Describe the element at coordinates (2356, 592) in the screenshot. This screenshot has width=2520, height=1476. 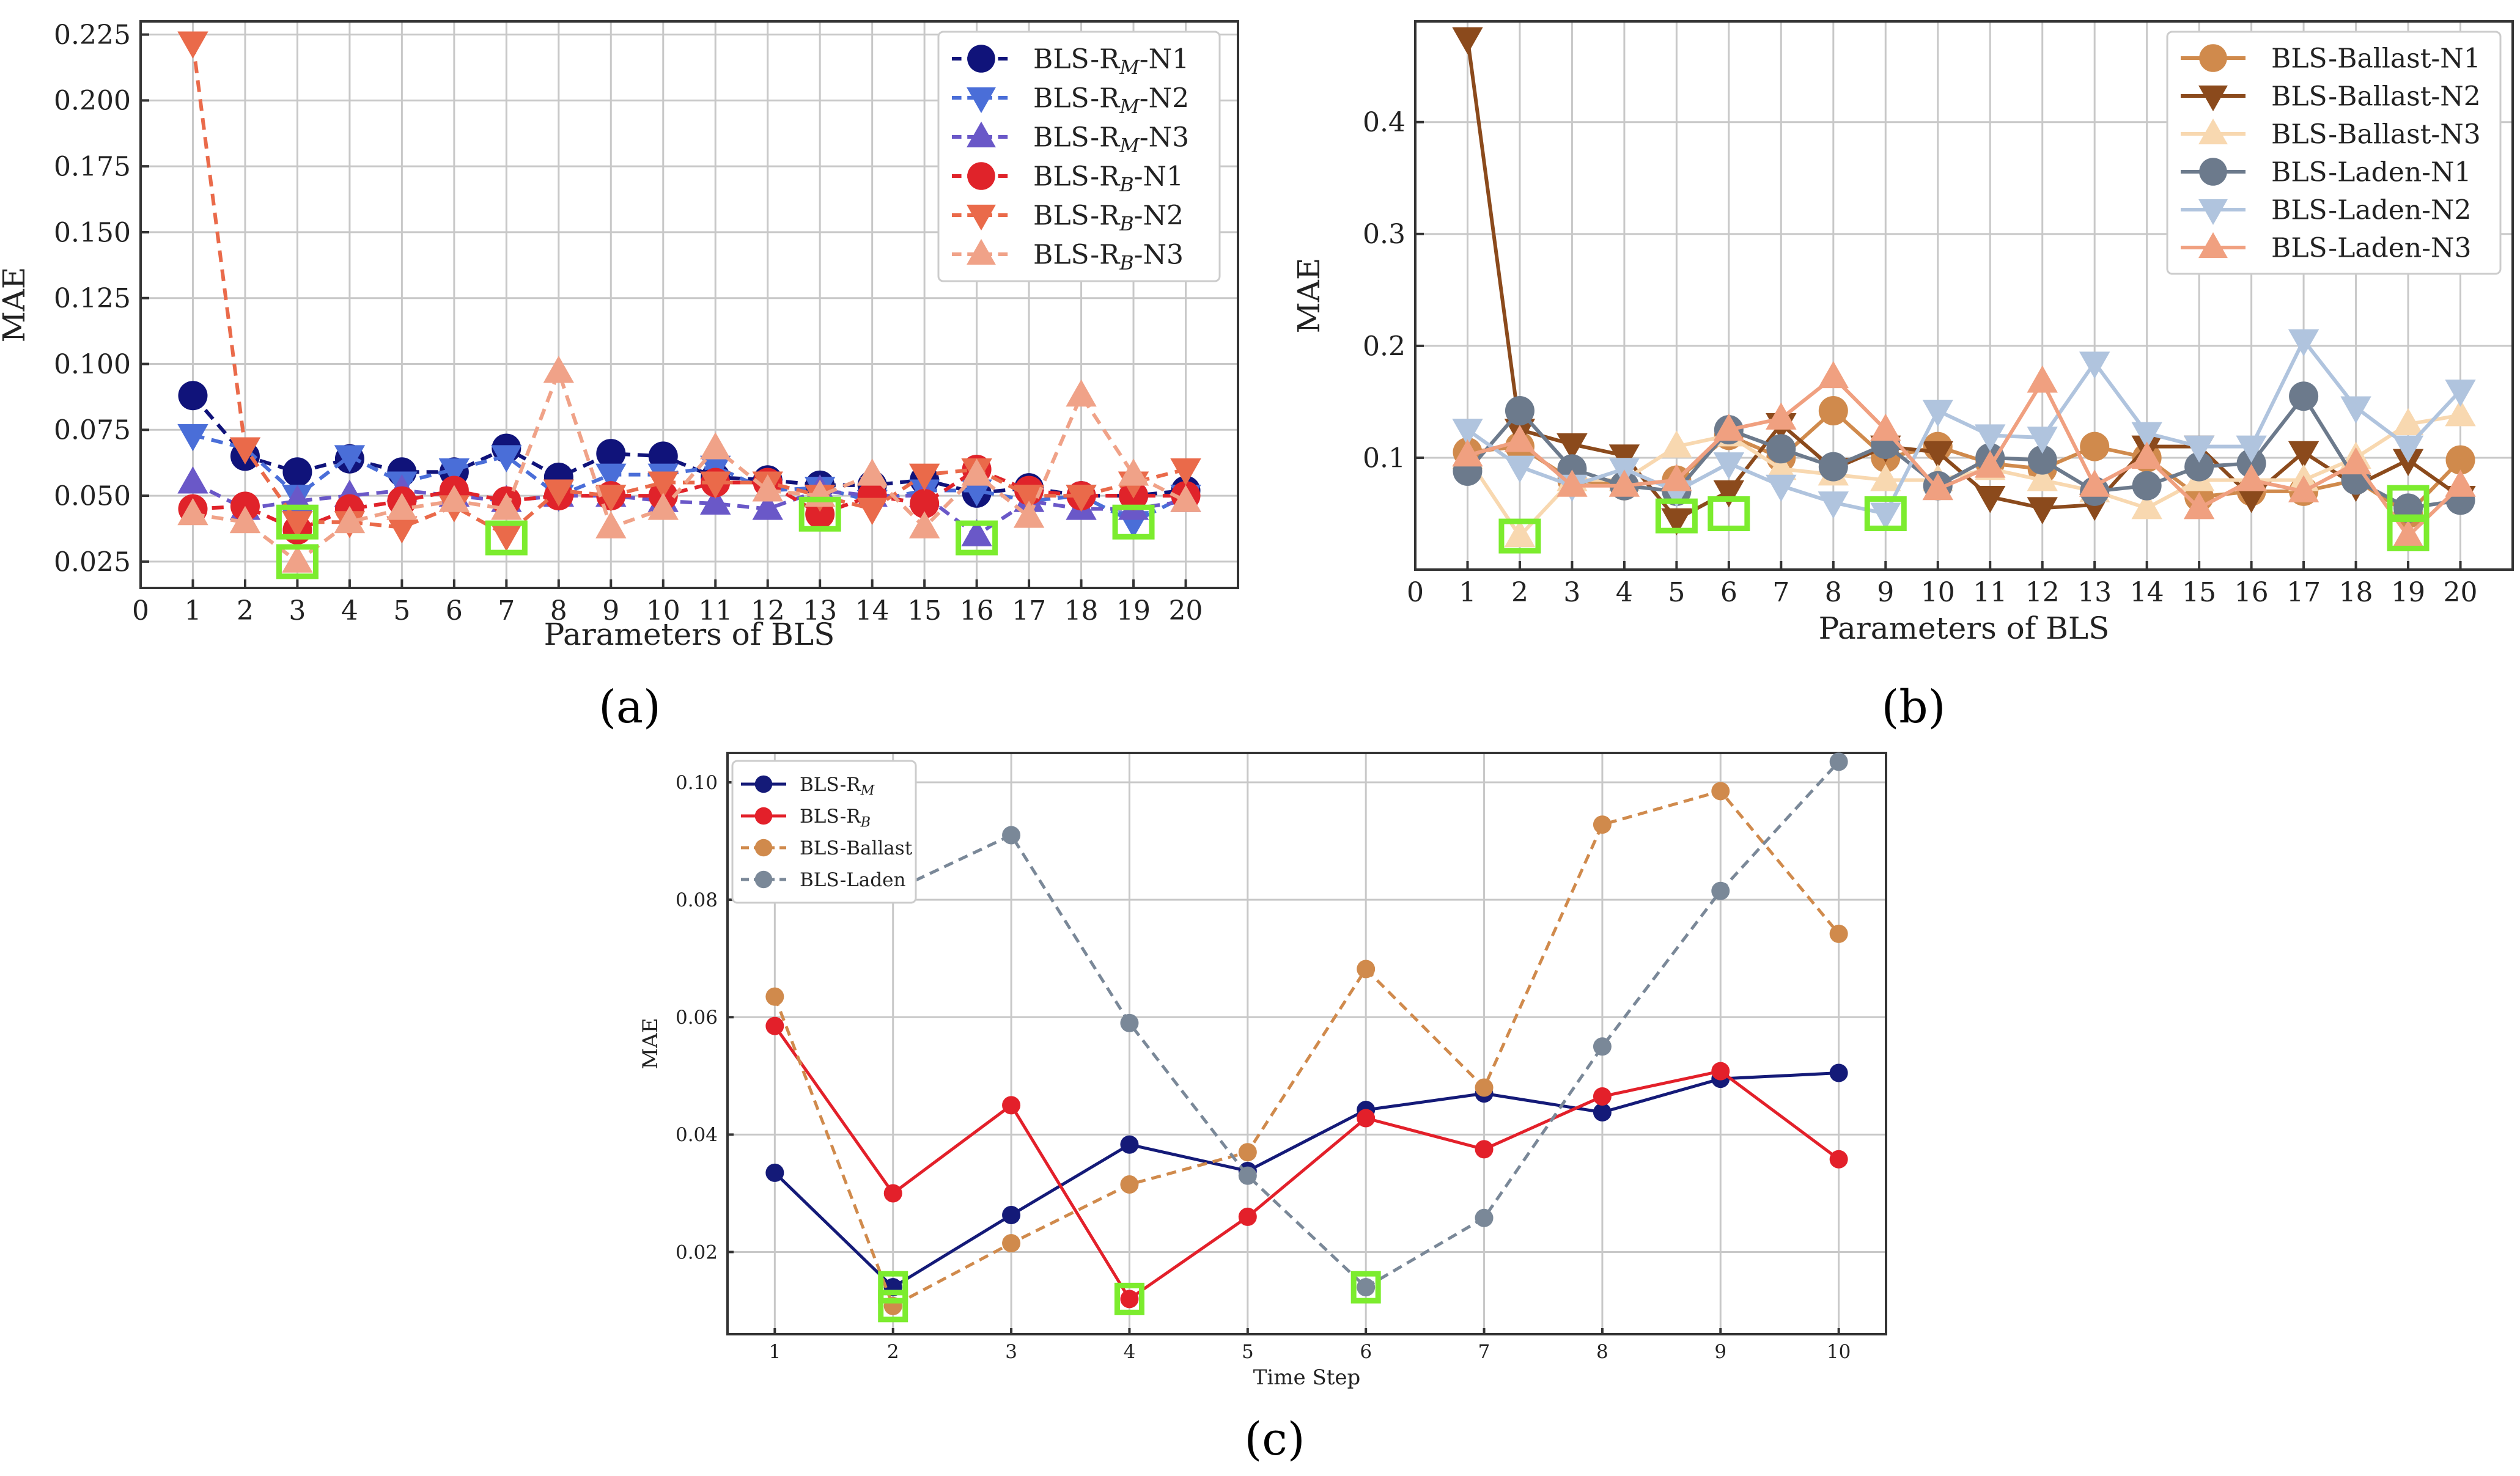
I see `x-tick-label: 18` at that location.